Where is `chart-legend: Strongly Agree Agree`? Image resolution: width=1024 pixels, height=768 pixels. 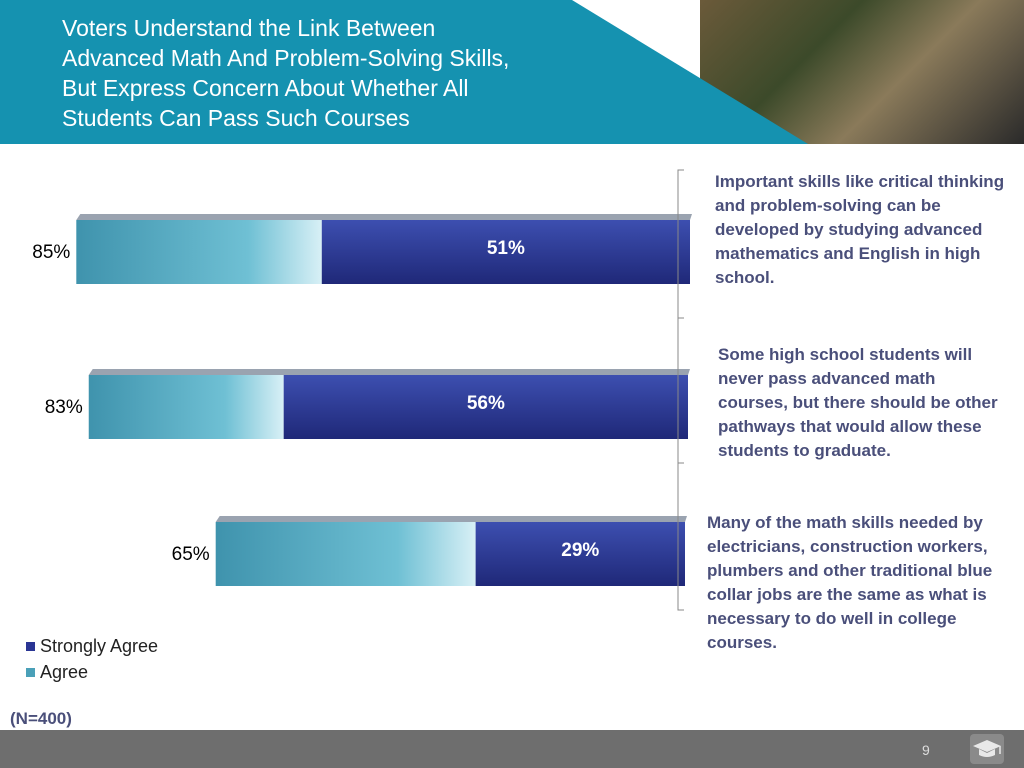
chart-legend: Strongly Agree Agree is located at coordinates (92, 659).